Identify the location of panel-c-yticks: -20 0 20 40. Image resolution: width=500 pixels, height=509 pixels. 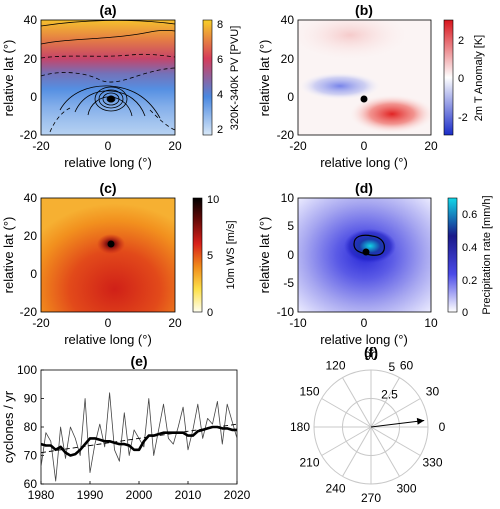
(29, 255).